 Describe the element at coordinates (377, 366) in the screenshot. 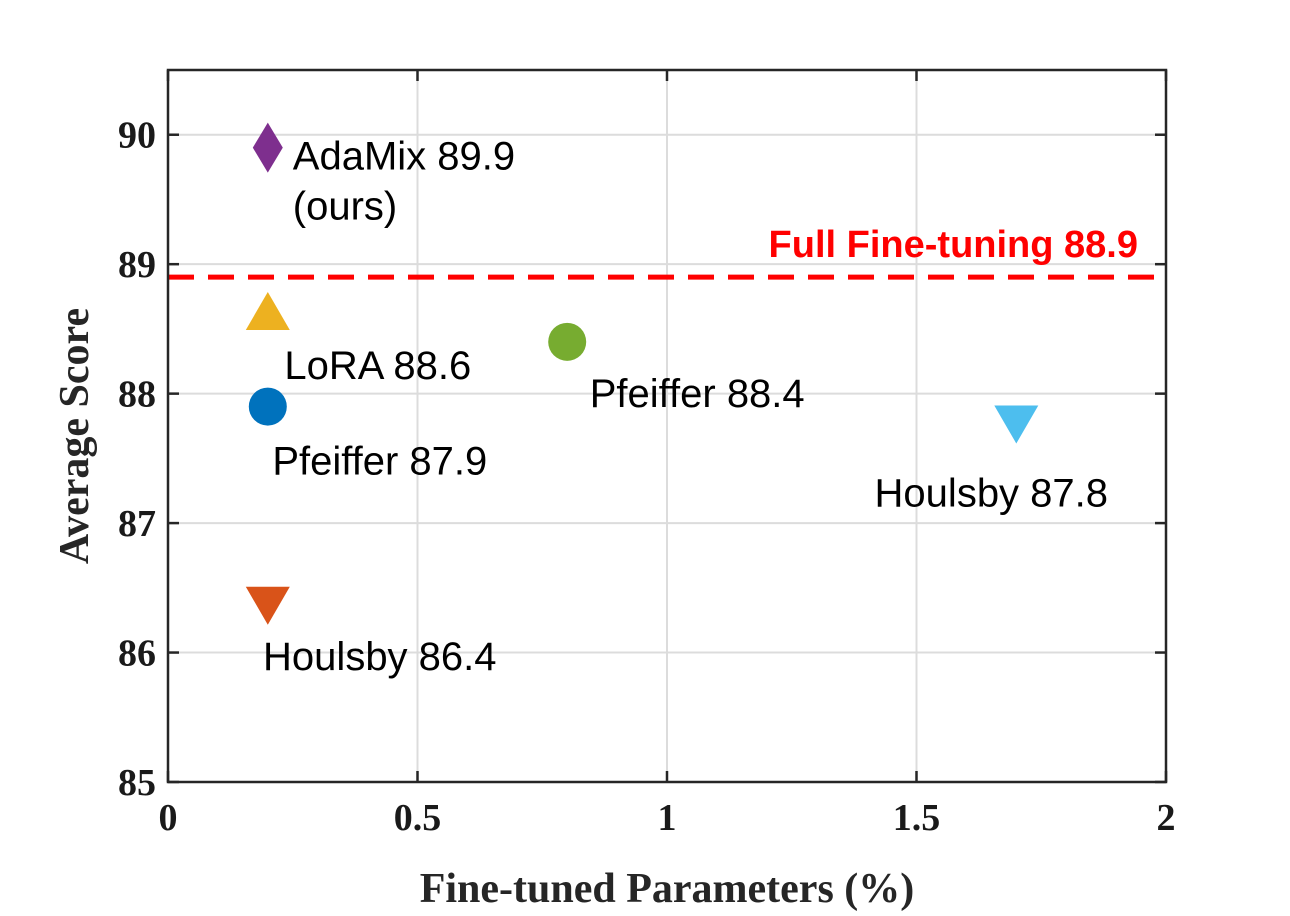

I see `point-label: LoRA 88.6` at that location.